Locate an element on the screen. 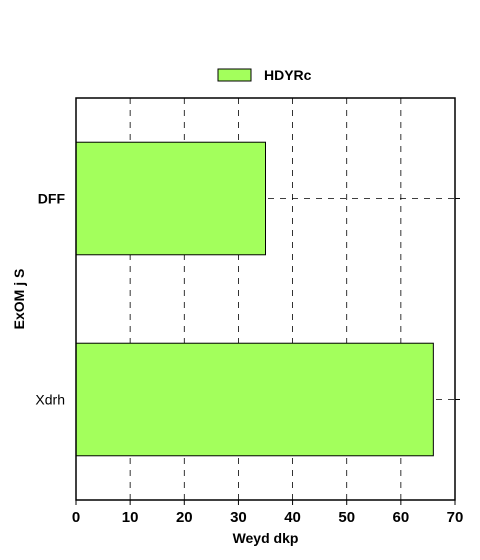  x-tick-label: 20 is located at coordinates (184, 517).